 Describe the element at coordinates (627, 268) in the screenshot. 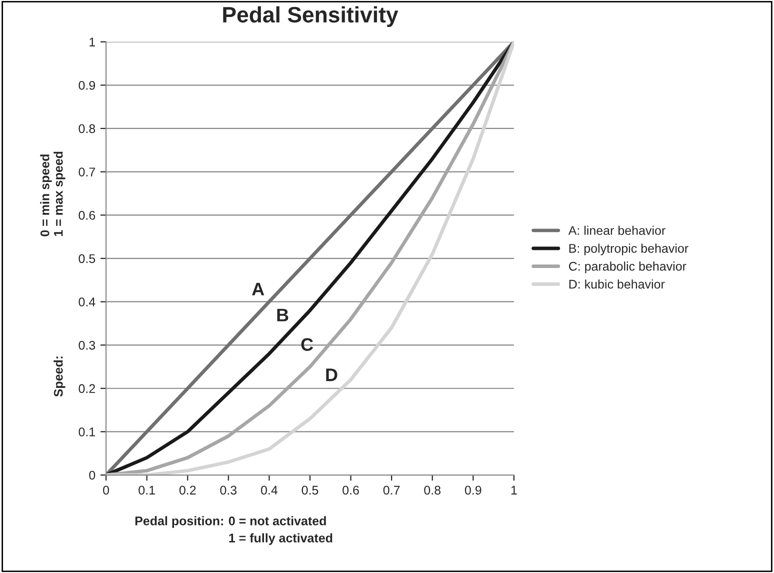

I see `legend-label: C: parabolic behavior` at that location.